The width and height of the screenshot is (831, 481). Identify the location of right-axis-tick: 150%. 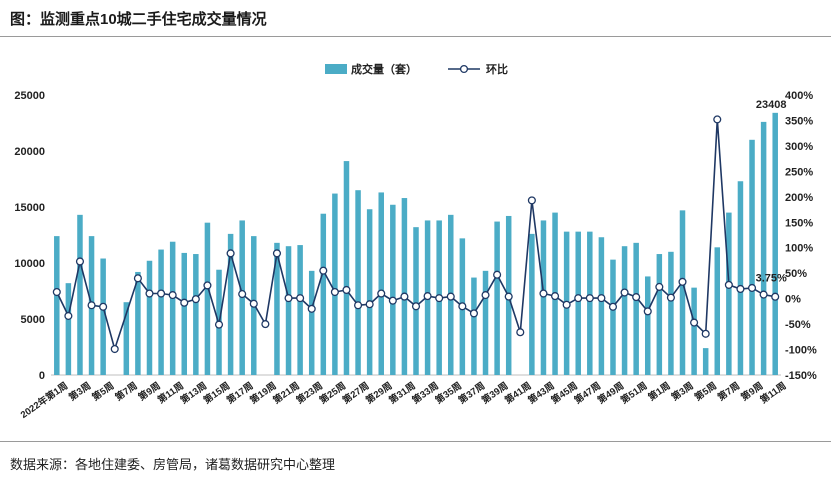
(799, 223).